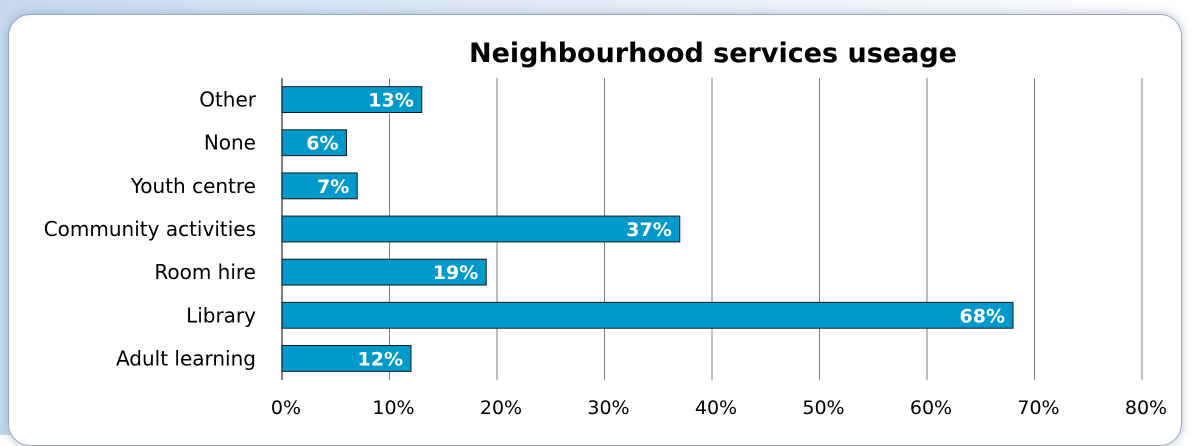  I want to click on data-label: 6%, so click(322, 144).